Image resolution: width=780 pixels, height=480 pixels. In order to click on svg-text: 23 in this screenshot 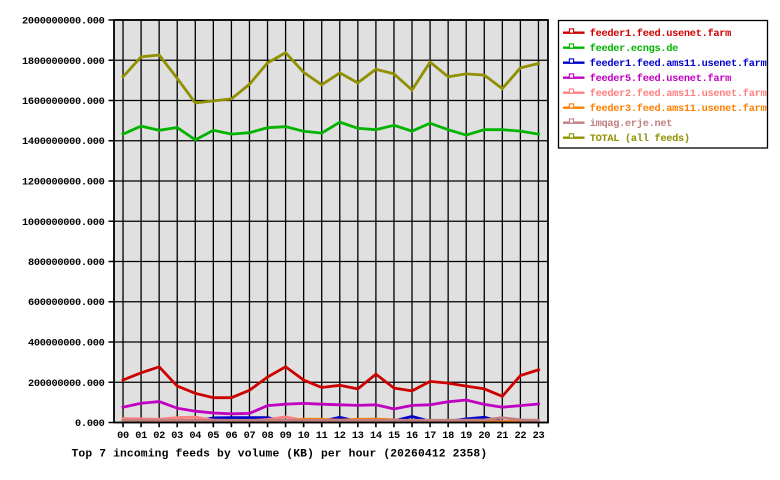, I will do `click(539, 436)`.